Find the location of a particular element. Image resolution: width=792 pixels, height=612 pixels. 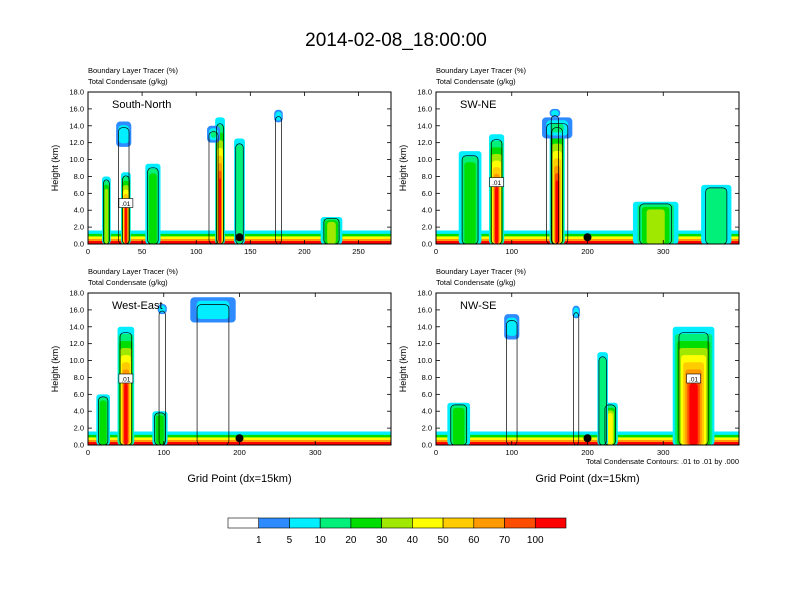

x-axis-label: Grid Point (dx=15km) is located at coordinates (587, 479).